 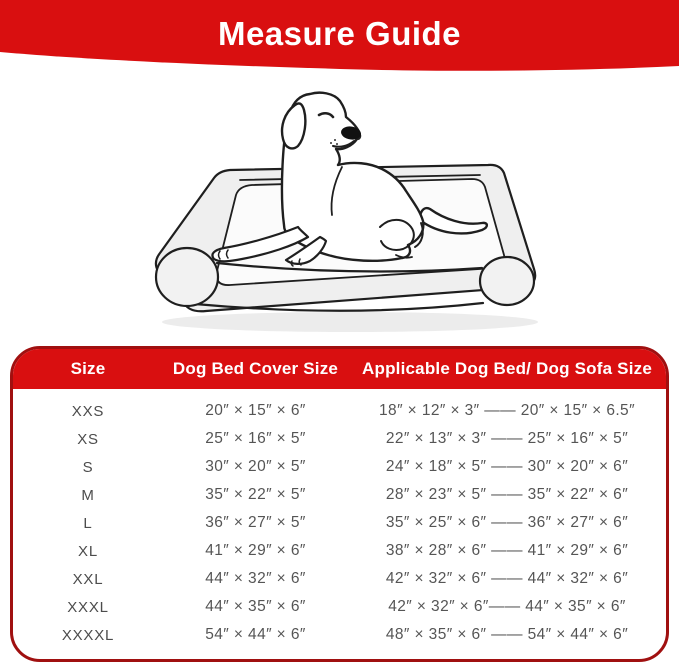 What do you see at coordinates (507, 368) in the screenshot?
I see `column-header-applicable-size: Applicable Dog Bed/ Dog Sofa Size` at bounding box center [507, 368].